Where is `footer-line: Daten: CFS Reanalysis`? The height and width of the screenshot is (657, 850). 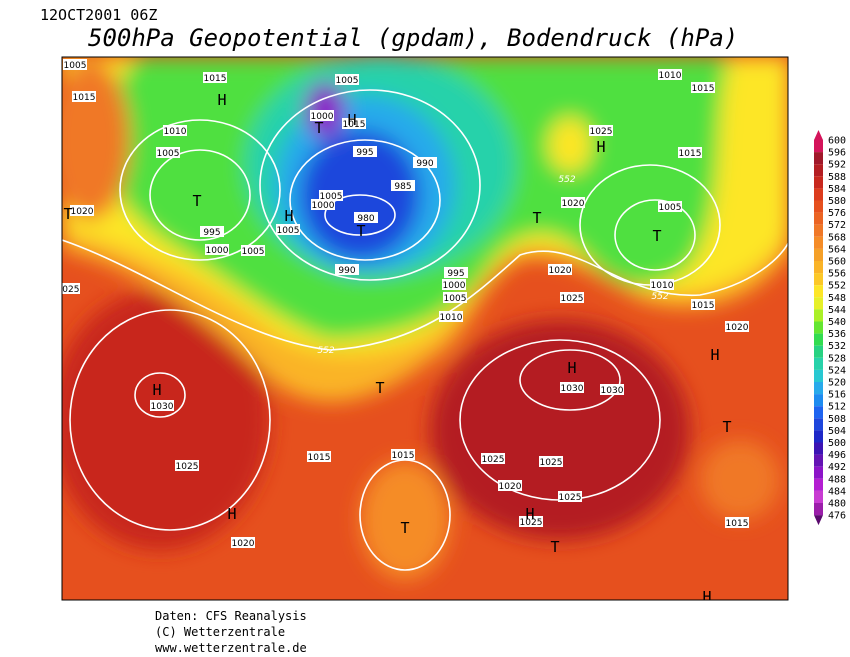
footer-line: Daten: CFS Reanalysis is located at coordinates (231, 616).